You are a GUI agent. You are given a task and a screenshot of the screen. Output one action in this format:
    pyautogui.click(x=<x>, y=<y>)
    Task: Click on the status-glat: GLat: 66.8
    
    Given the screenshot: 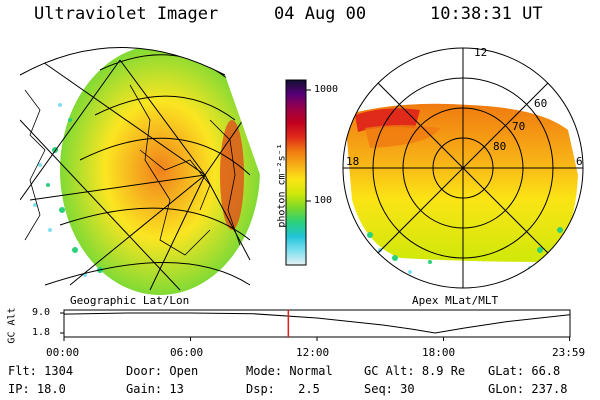 What is the action you would take?
    pyautogui.click(x=524, y=371)
    